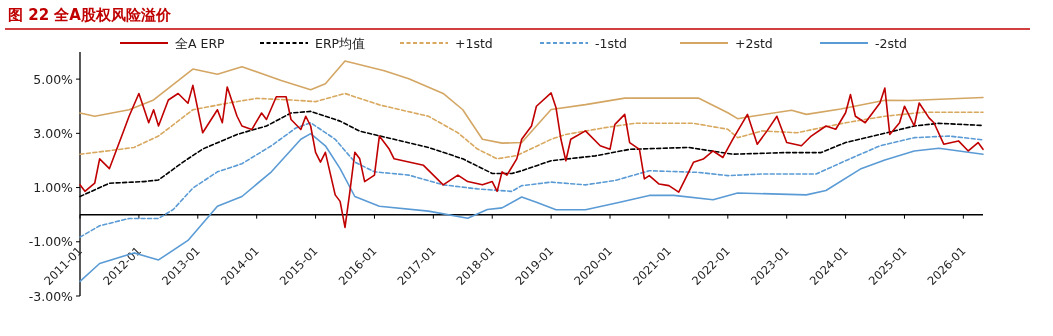 This screenshot has width=1053, height=336. Describe the element at coordinates (51, 242) in the screenshot. I see `y-tick-label: -1.00%` at that location.